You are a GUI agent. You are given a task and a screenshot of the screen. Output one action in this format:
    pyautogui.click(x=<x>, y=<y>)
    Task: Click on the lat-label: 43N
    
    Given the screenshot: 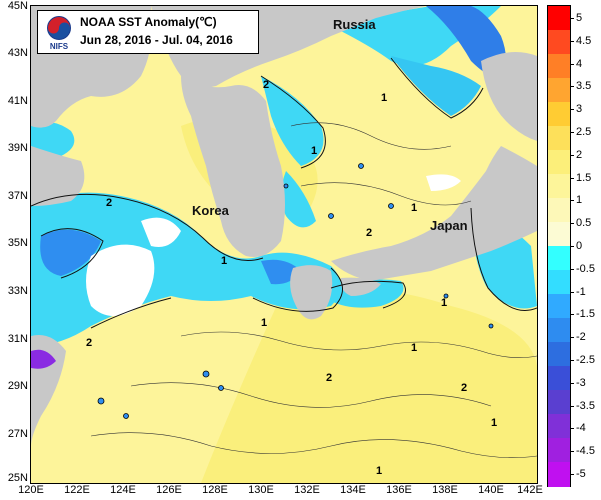 What is the action you would take?
    pyautogui.click(x=17, y=53)
    